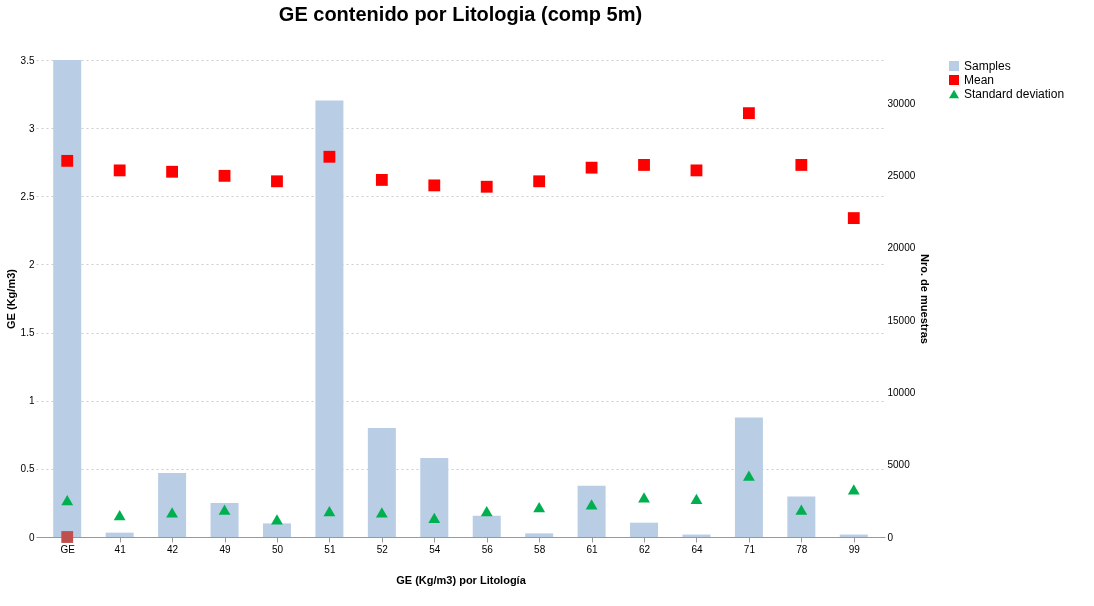 Image resolution: width=1094 pixels, height=606 pixels. Describe the element at coordinates (31, 401) in the screenshot. I see `y-tick-label: 1` at that location.